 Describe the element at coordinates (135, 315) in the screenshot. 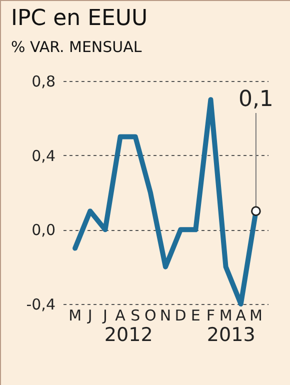

I see `x-tick-label: S` at that location.